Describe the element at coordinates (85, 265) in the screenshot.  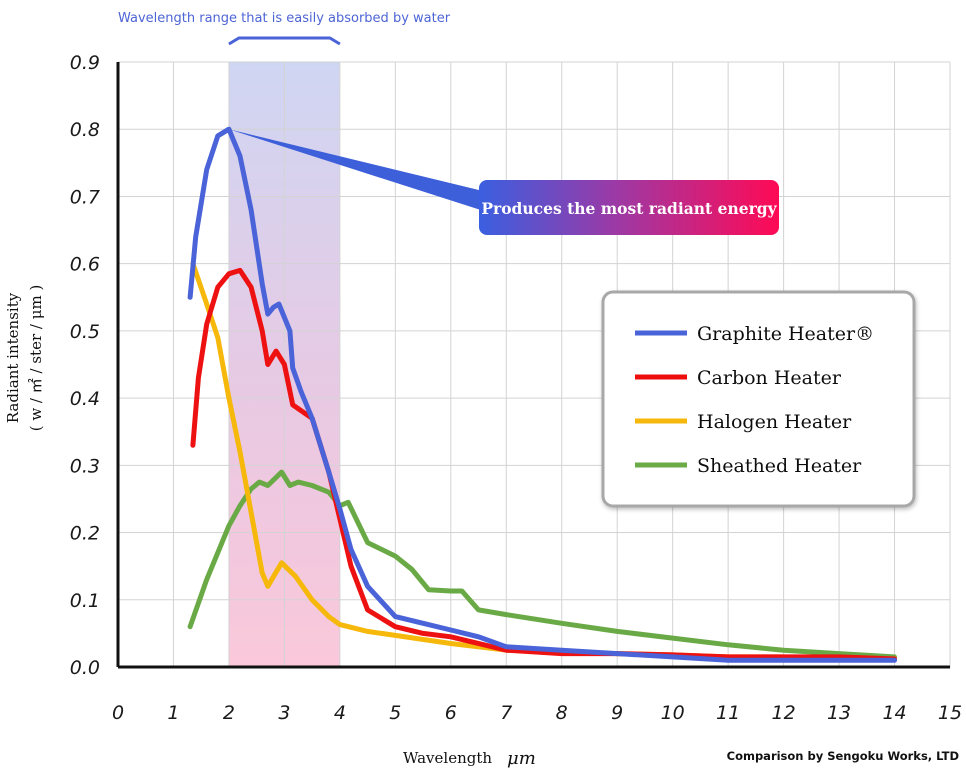
I see `y-tick-label: 0.6` at that location.